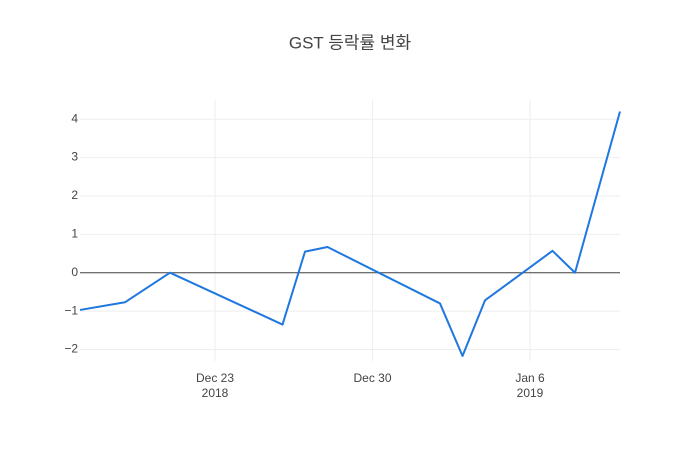 This screenshot has width=700, height=450. What do you see at coordinates (71, 349) in the screenshot?
I see `y-tick-label: −2` at bounding box center [71, 349].